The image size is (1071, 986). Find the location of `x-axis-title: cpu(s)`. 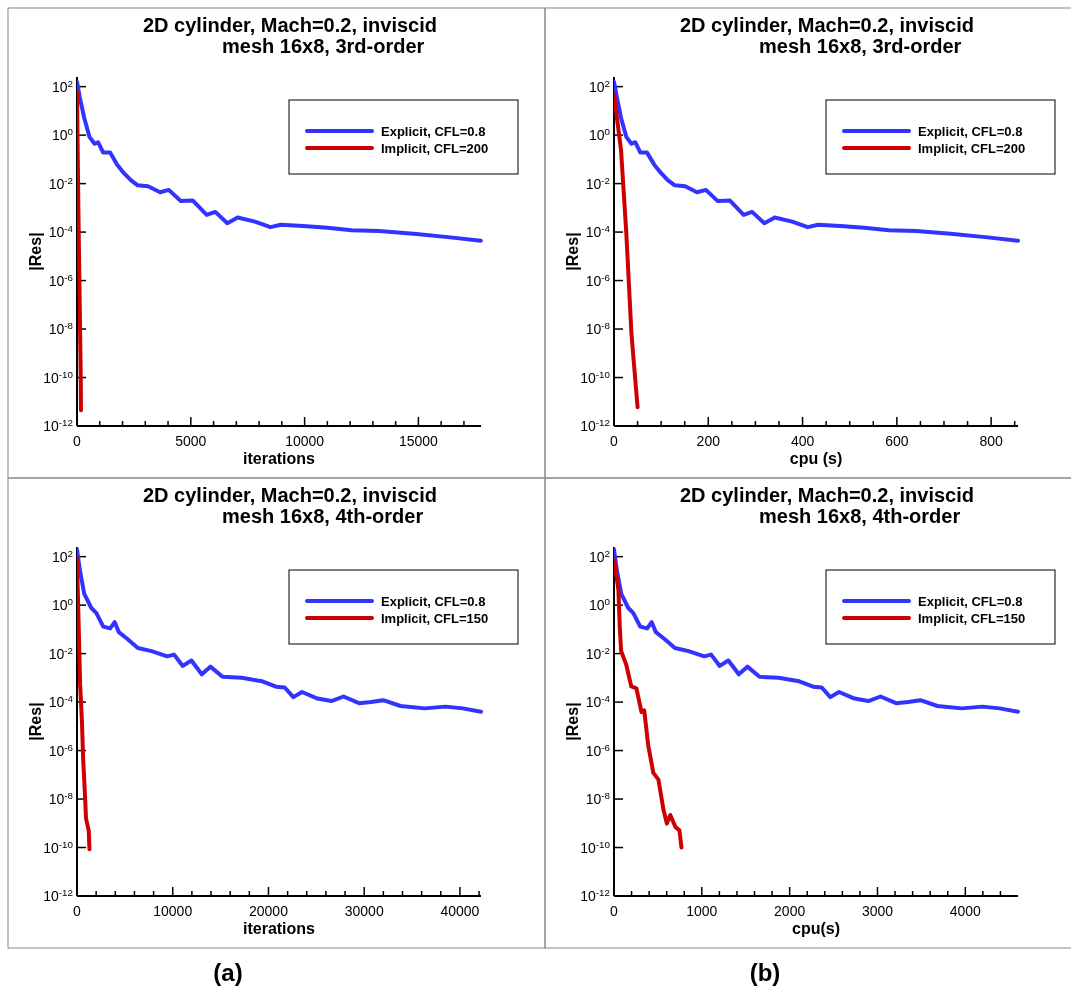

x-axis-title: cpu(s) is located at coordinates (816, 928).